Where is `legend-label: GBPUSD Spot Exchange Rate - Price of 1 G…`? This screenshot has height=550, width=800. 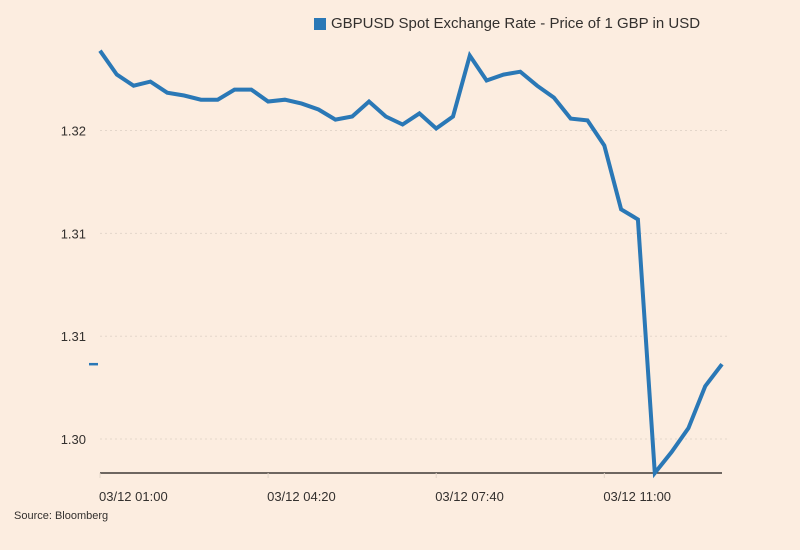 legend-label: GBPUSD Spot Exchange Rate - Price of 1 G… is located at coordinates (516, 23).